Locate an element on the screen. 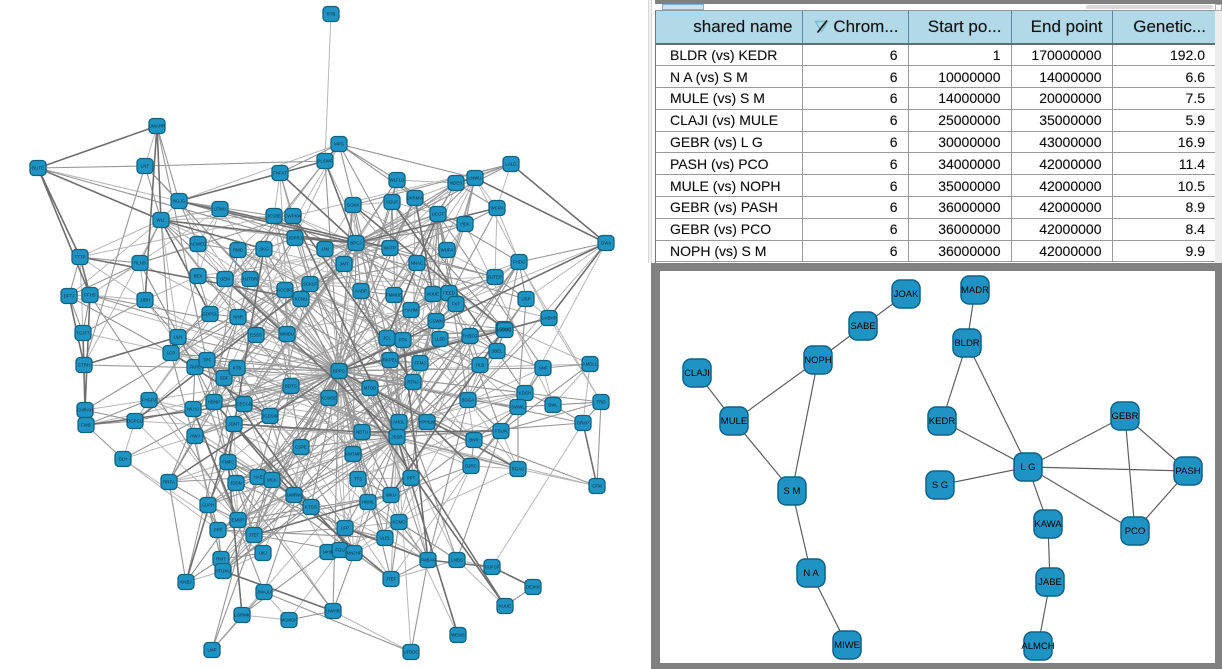 The image size is (1222, 669). svg-text: WLFLD is located at coordinates (397, 180).